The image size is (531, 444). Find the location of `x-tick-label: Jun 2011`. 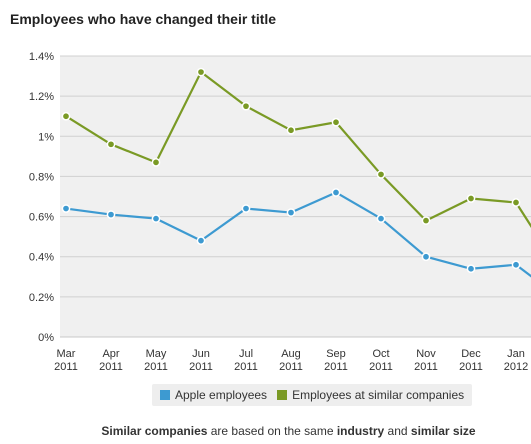

x-tick-label: Jun 2011 is located at coordinates (201, 360).